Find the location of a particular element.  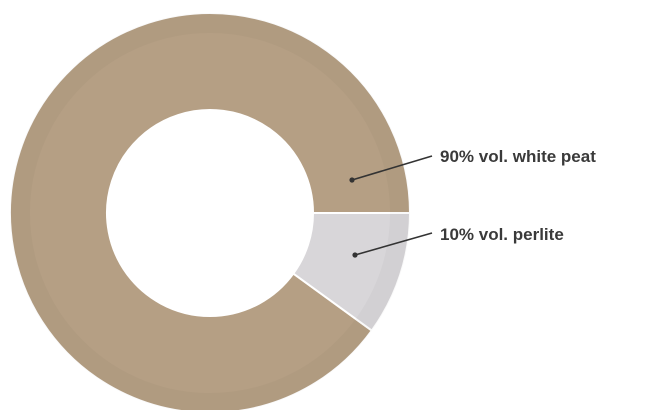

leader-white-peat is located at coordinates (391, 169).